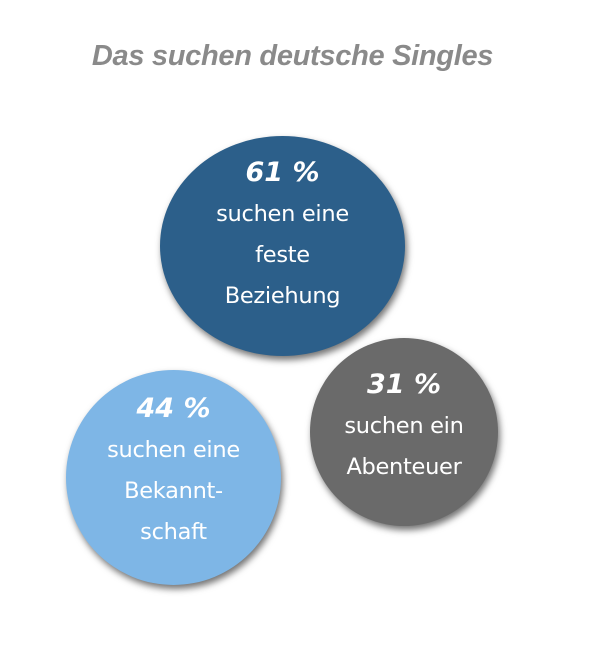 The width and height of the screenshot is (596, 648). What do you see at coordinates (173, 531) in the screenshot?
I see `category-label-line: schaft` at bounding box center [173, 531].